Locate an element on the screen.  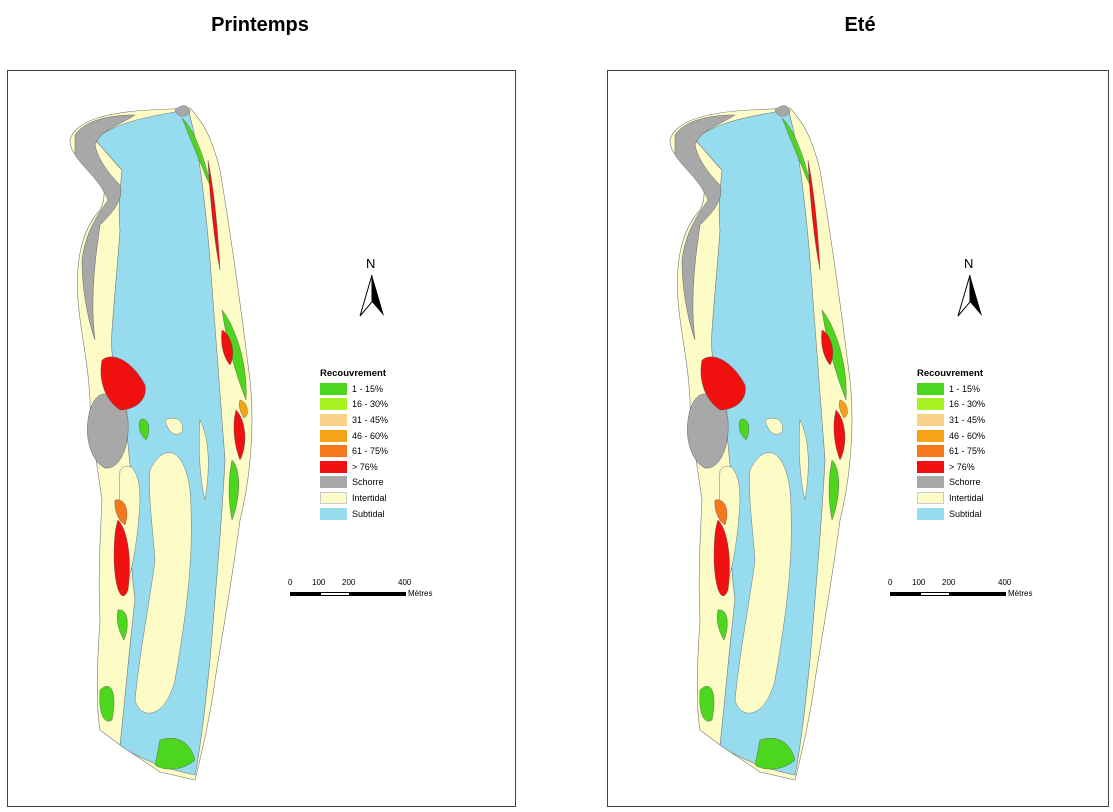
map-title-spring: Printemps is located at coordinates (260, 25).